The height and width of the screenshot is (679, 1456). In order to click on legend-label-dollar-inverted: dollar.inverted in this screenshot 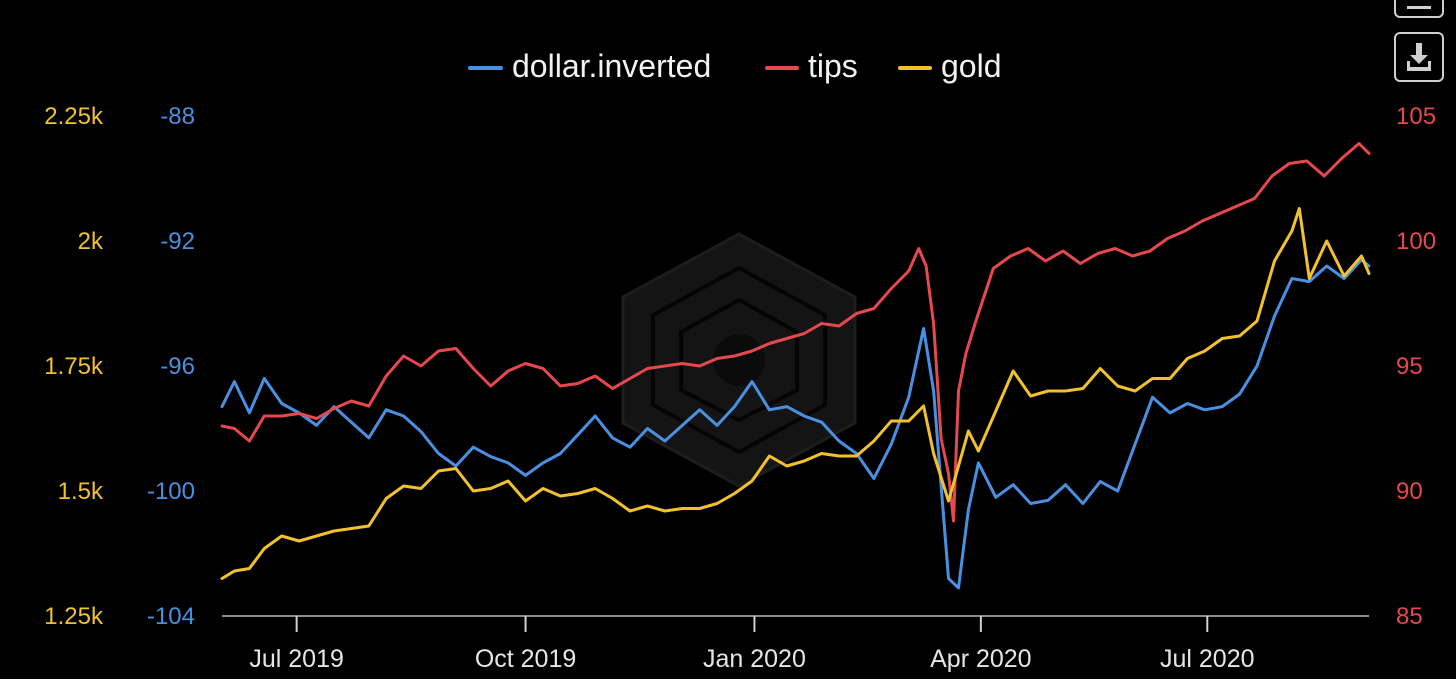, I will do `click(611, 66)`.